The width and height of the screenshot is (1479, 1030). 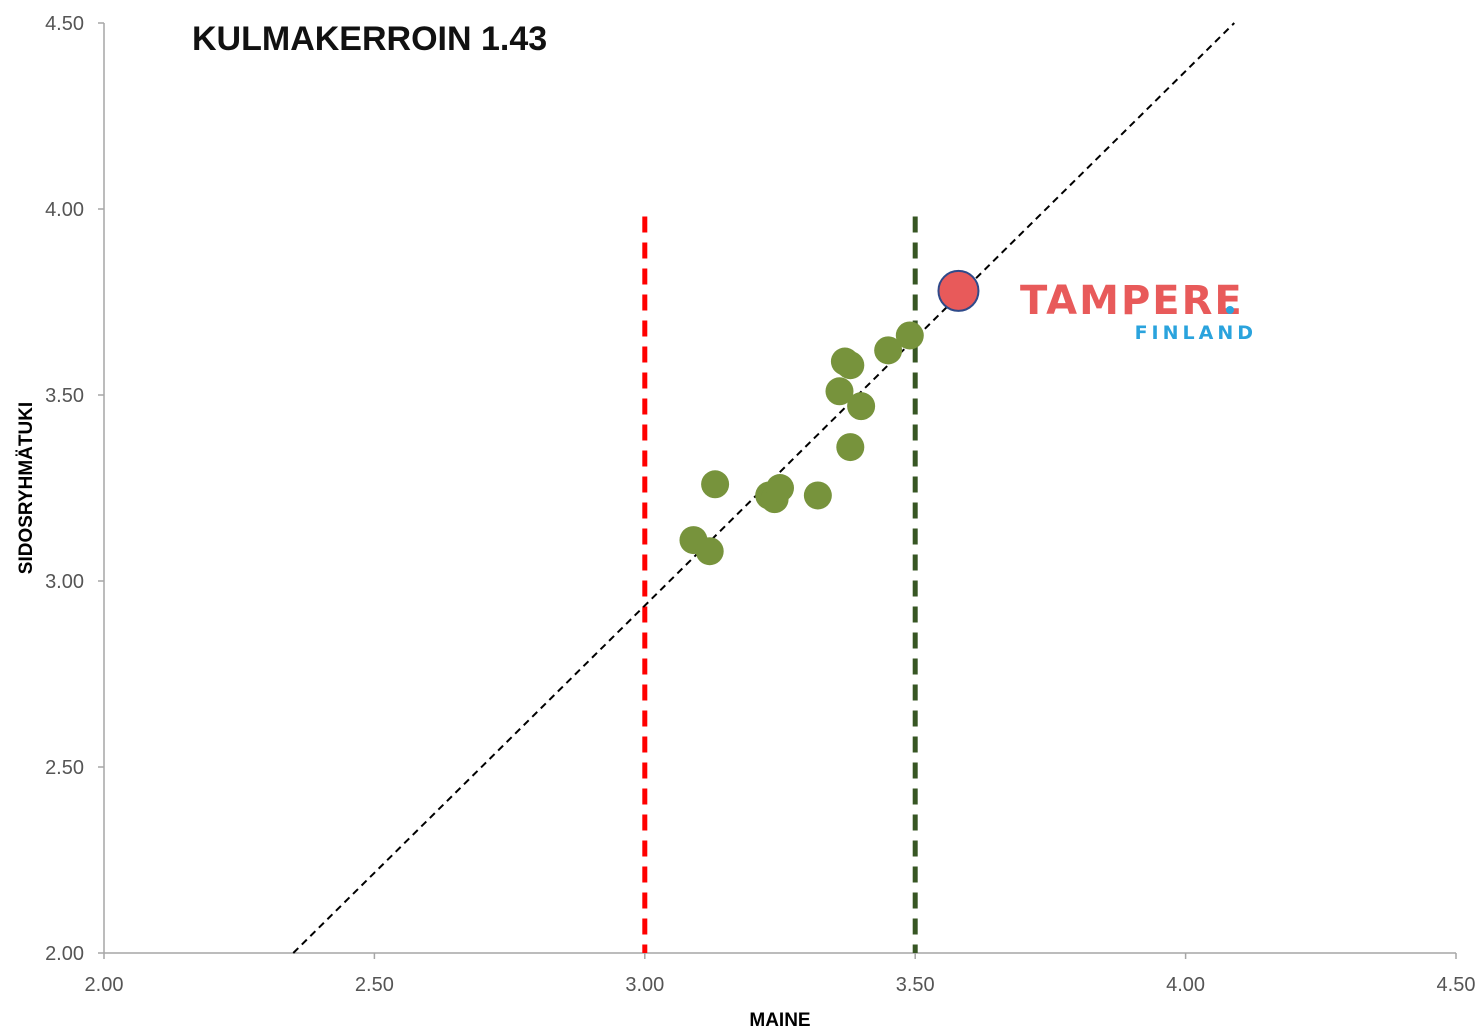 I want to click on tampere-logo: TAMPERE FINLAND, so click(x=1138, y=311).